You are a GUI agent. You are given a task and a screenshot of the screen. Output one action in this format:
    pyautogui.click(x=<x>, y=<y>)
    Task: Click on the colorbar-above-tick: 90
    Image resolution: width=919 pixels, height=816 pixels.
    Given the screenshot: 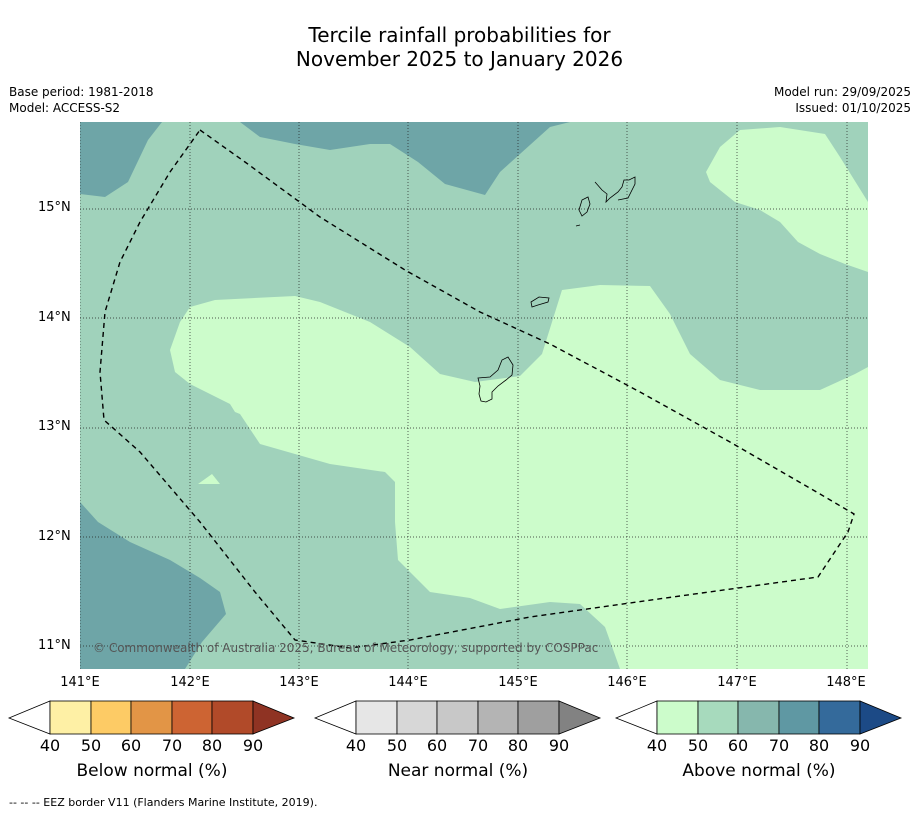 What is the action you would take?
    pyautogui.click(x=860, y=745)
    